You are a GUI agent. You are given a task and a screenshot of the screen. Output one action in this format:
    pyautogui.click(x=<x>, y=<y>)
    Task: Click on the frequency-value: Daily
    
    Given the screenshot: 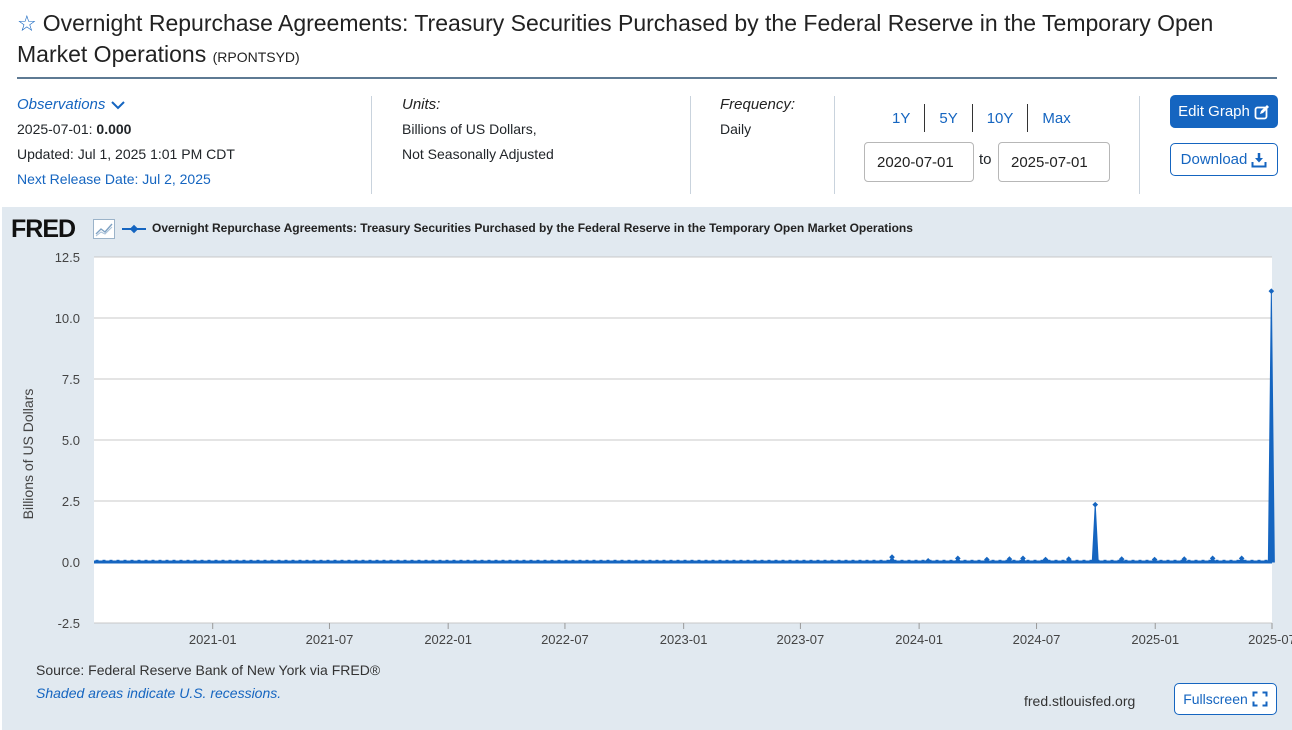 What is the action you would take?
    pyautogui.click(x=736, y=129)
    